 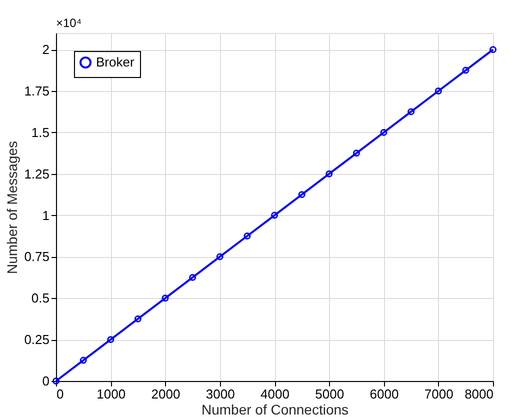 I want to click on x-tick-label: 3000, so click(x=220, y=394).